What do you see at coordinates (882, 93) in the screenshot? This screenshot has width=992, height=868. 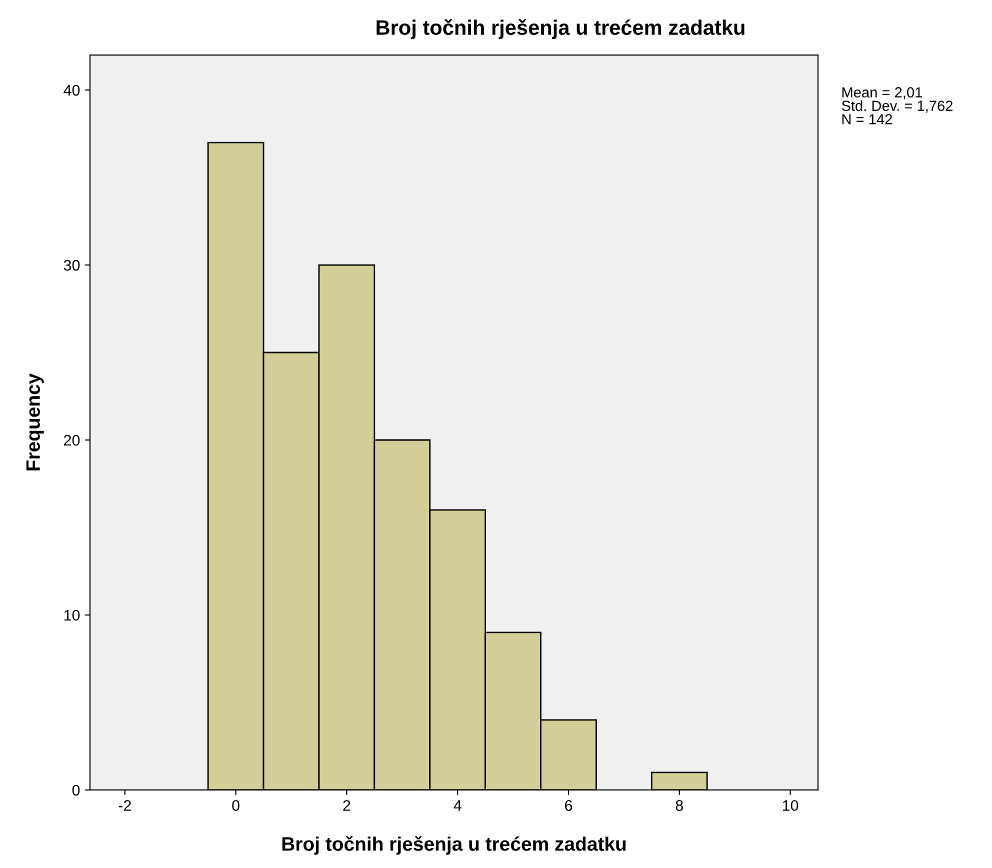 I see `text: Mean = 2,01` at bounding box center [882, 93].